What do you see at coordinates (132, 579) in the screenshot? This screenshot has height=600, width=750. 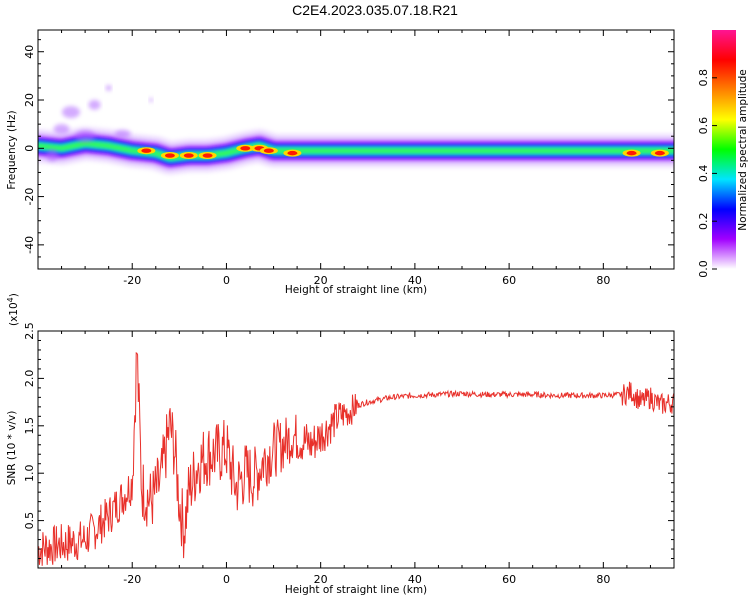 I see `snr-x-tick-label: -20` at bounding box center [132, 579].